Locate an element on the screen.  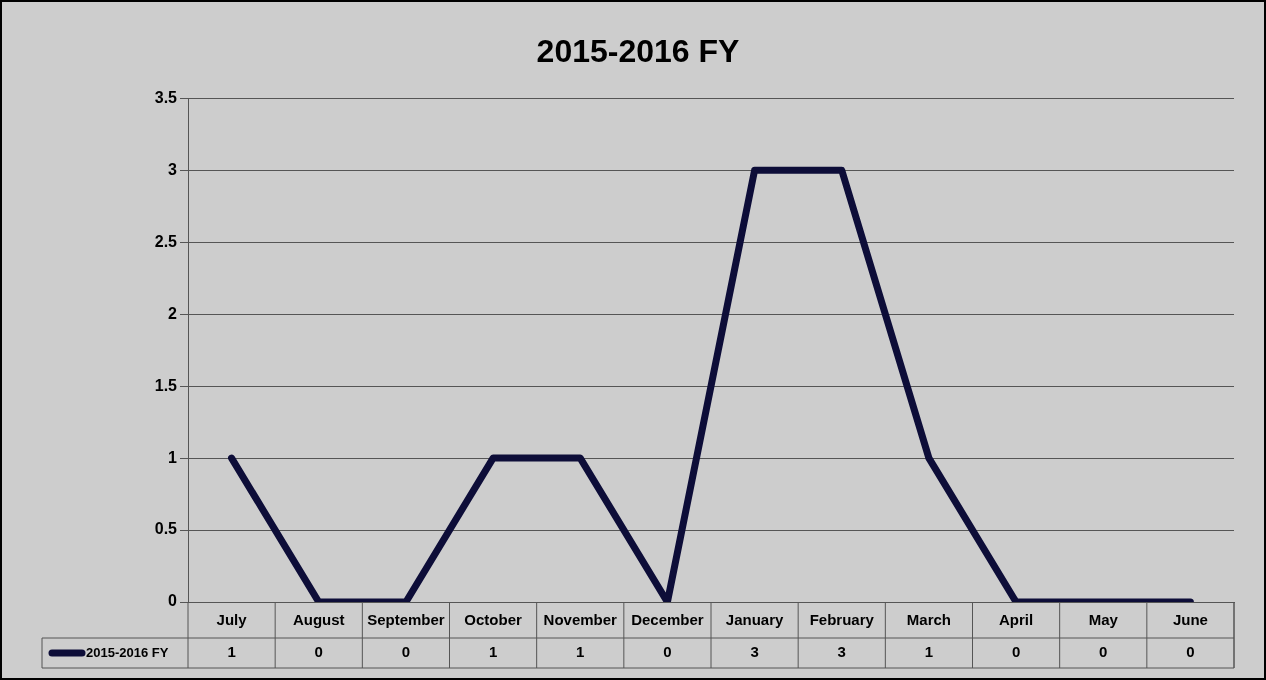
x-tick-label: November is located at coordinates (580, 620).